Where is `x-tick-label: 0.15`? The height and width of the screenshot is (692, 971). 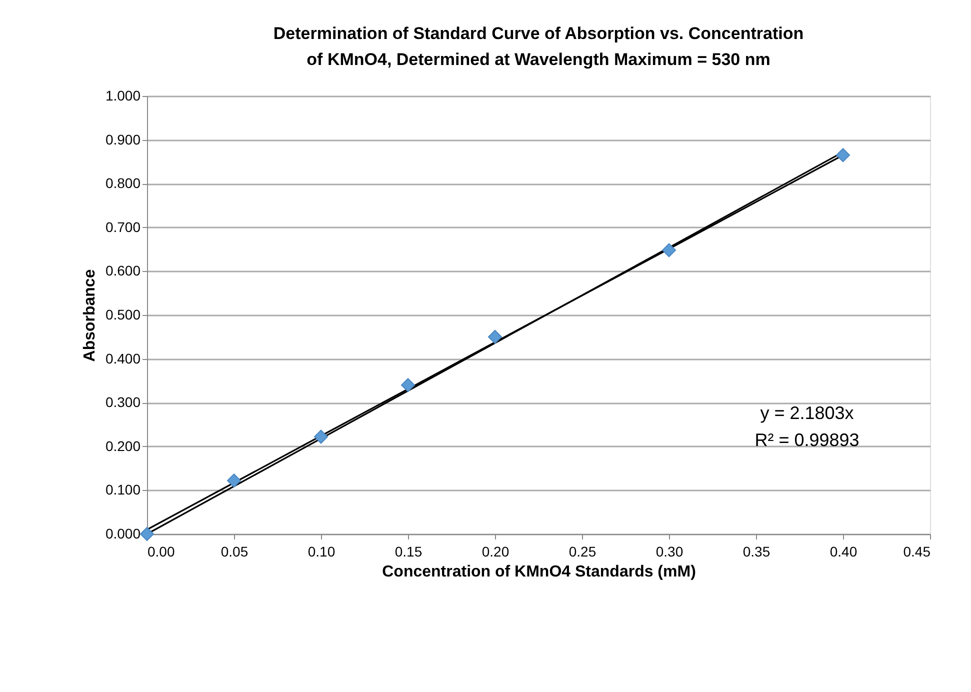 x-tick-label: 0.15 is located at coordinates (408, 552).